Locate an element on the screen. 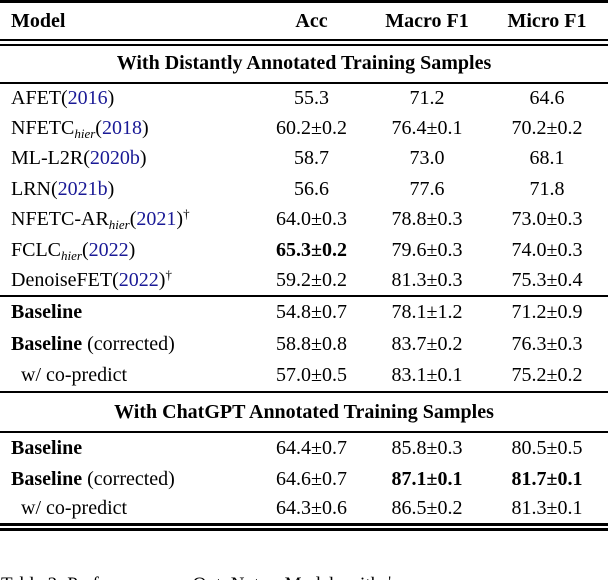 This screenshot has height=580, width=608. acc-cell: 57.0±0.5 is located at coordinates (311, 376).